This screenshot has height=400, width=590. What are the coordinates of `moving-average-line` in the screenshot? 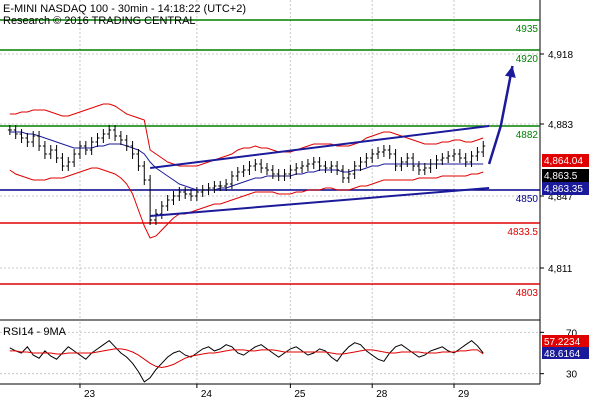 It's located at (246, 161).